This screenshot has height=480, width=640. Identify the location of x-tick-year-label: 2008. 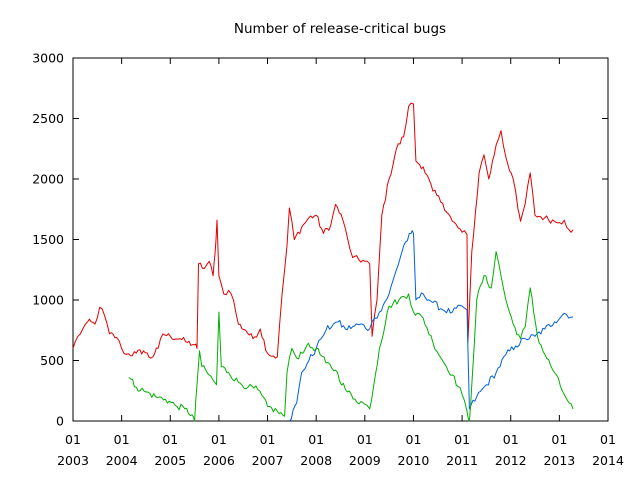
(316, 460).